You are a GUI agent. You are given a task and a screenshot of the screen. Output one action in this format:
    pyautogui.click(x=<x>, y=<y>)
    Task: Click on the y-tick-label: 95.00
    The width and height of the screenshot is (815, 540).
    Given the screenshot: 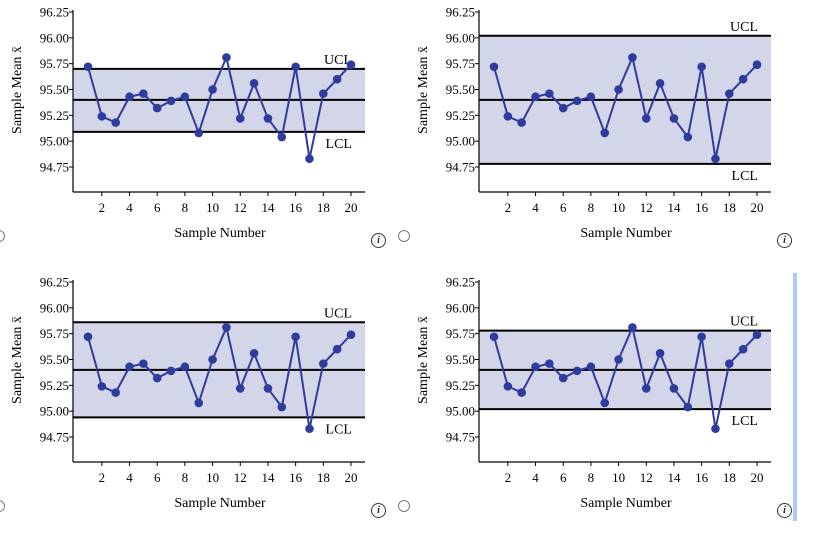 What is the action you would take?
    pyautogui.click(x=460, y=141)
    